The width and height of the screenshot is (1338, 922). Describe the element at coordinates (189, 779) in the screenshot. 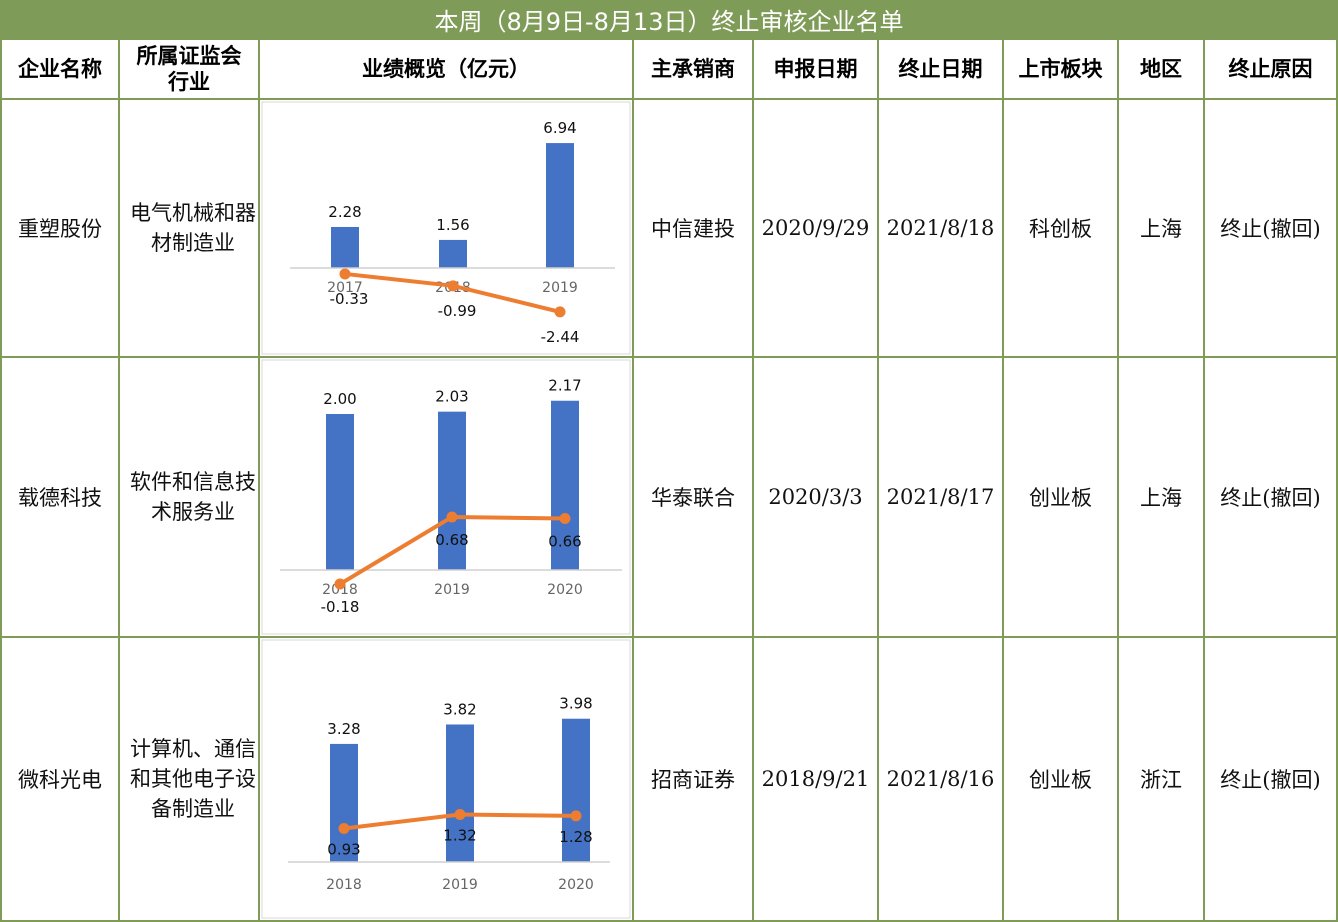

I see `industry: 计算机、通信和其他电子设备制造业` at that location.